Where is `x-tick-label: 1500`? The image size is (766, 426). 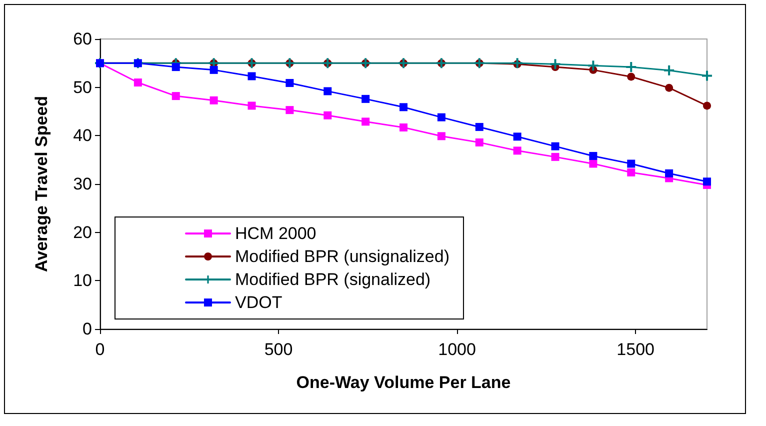 x-tick-label: 1500 is located at coordinates (635, 349).